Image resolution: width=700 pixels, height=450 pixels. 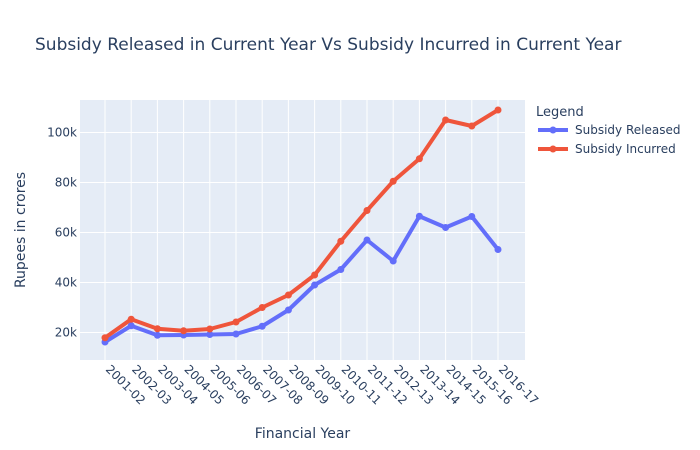 What do you see at coordinates (62, 133) in the screenshot?
I see `y-tick-label: 100k` at bounding box center [62, 133].